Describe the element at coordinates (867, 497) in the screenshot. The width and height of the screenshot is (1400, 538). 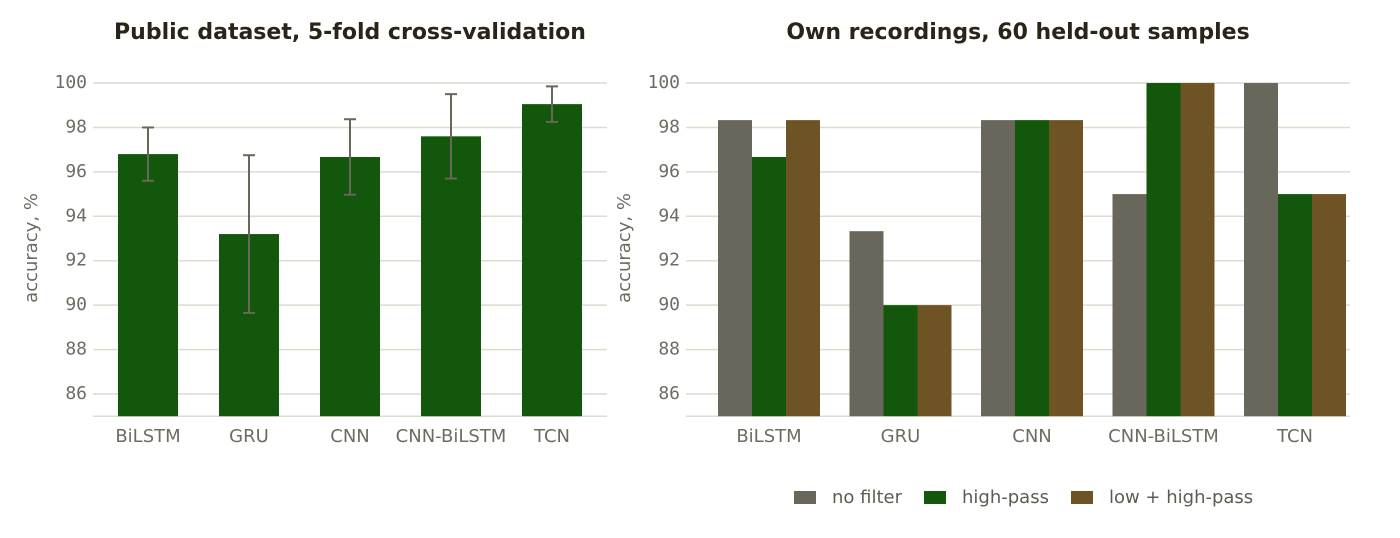
I see `legend-label: no filter` at that location.